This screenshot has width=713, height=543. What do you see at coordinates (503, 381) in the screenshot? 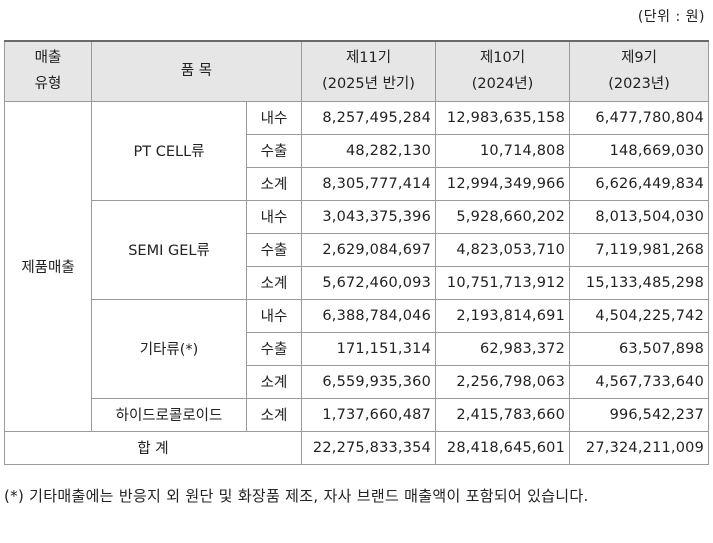
I see `value-cell: 2,256,798,063` at bounding box center [503, 381].